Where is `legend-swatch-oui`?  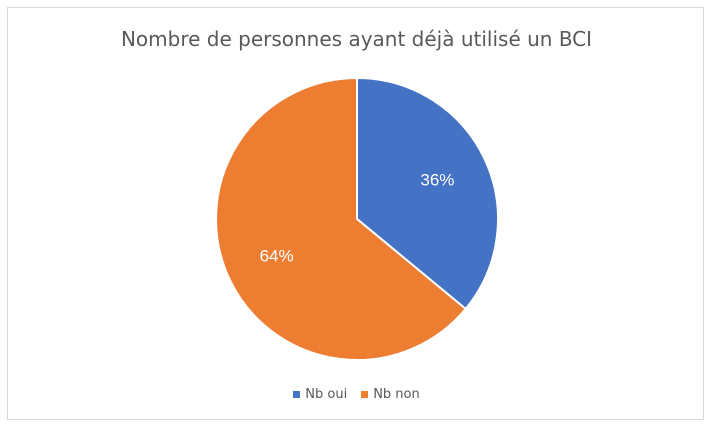 legend-swatch-oui is located at coordinates (297, 394).